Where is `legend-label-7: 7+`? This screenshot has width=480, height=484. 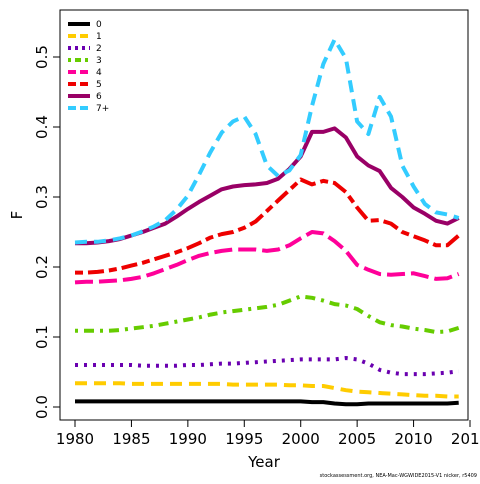
legend-label-7: 7+ is located at coordinates (102, 109).